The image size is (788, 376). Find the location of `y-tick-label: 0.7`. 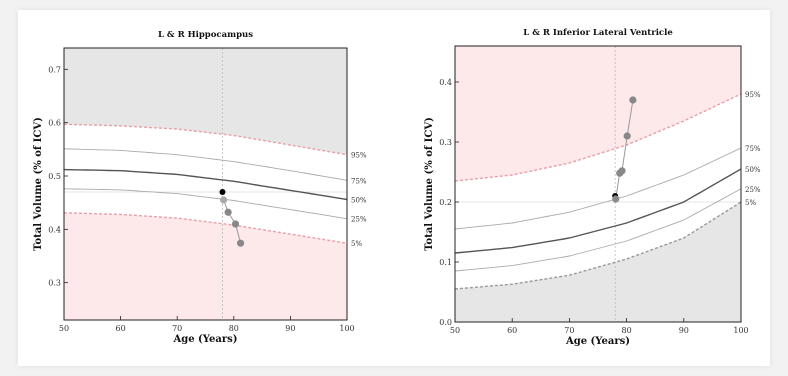

y-tick-label: 0.7 is located at coordinates (54, 69).